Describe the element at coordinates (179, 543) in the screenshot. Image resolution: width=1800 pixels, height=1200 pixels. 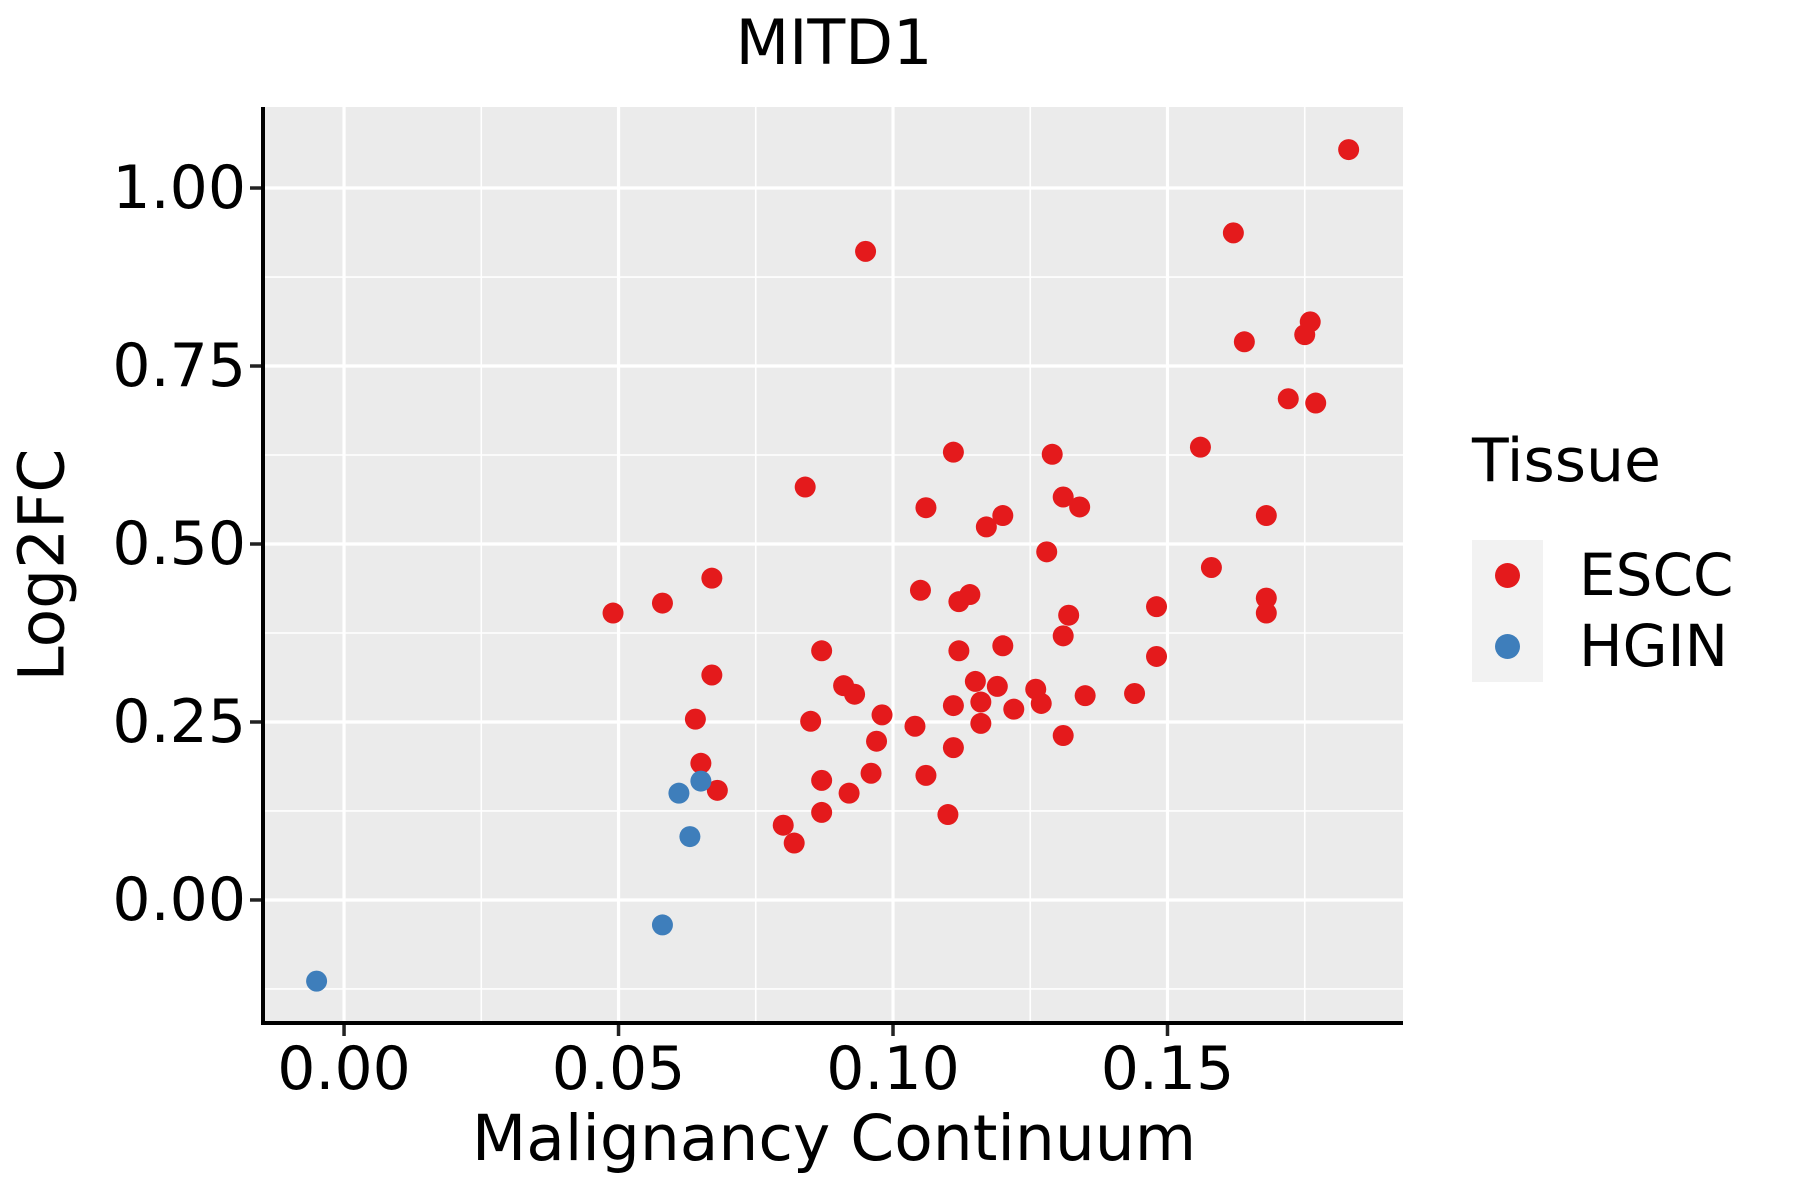
I see `y-tick-label: 0.50` at that location.